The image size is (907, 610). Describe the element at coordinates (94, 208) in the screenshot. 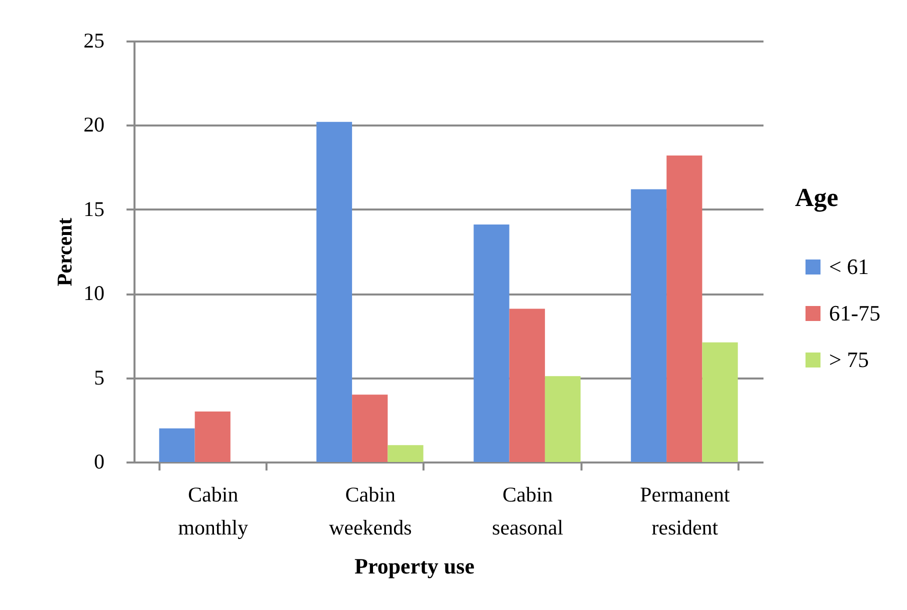

I see `y-tick-label: 15` at that location.